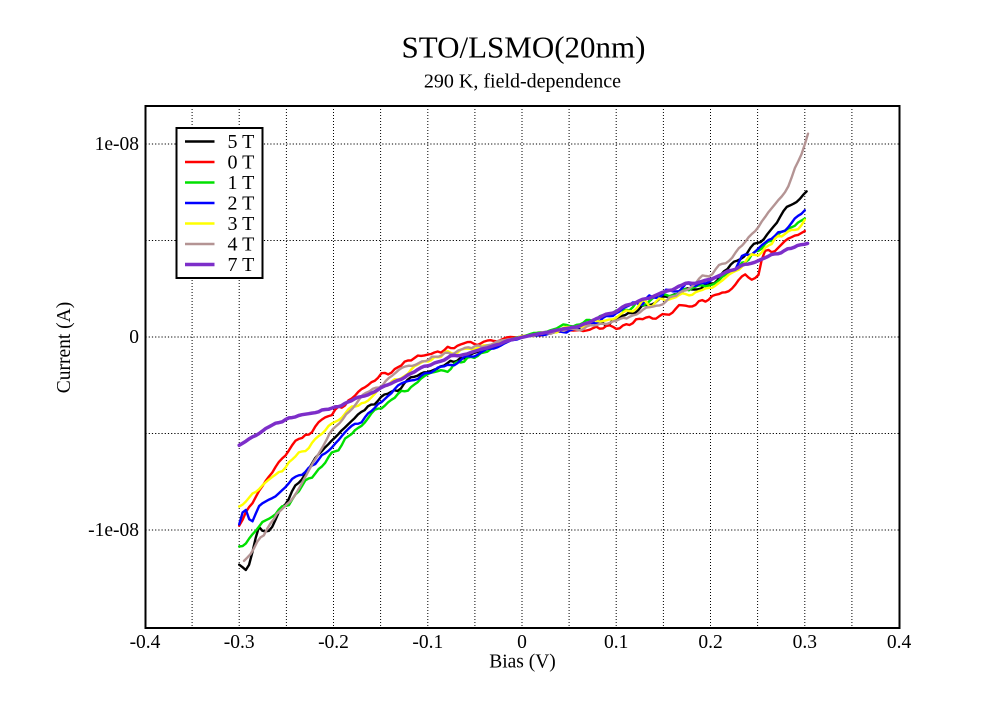 The image size is (1003, 708). Describe the element at coordinates (117, 144) in the screenshot. I see `svg-text: 1e-08` at that location.